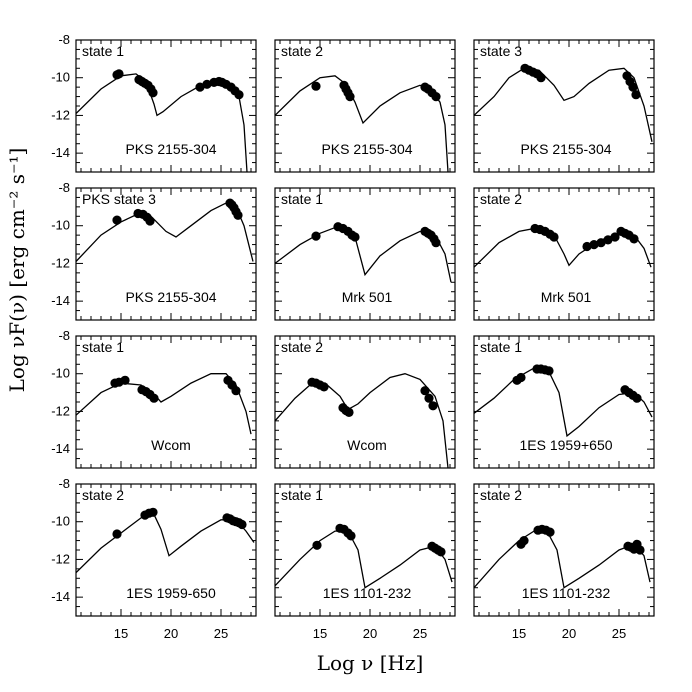 Image resolution: width=692 pixels, height=692 pixels. What do you see at coordinates (370, 663) in the screenshot?
I see `x-axis-title: Log ν [Hz]` at bounding box center [370, 663].